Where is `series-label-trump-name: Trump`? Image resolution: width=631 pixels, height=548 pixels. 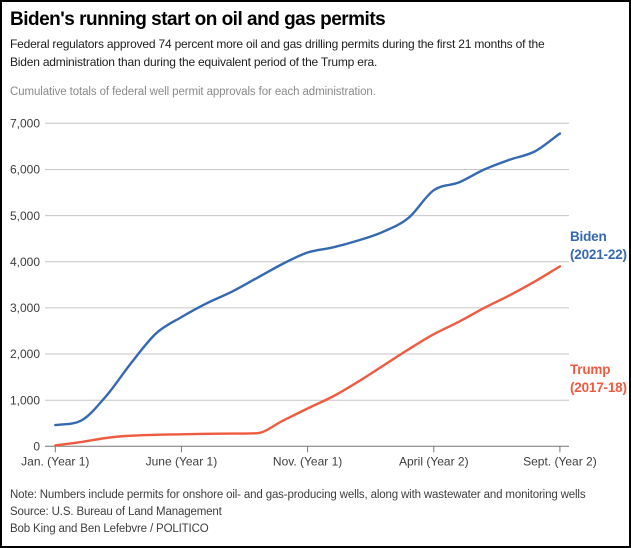
series-label-trump-name: Trump is located at coordinates (590, 369).